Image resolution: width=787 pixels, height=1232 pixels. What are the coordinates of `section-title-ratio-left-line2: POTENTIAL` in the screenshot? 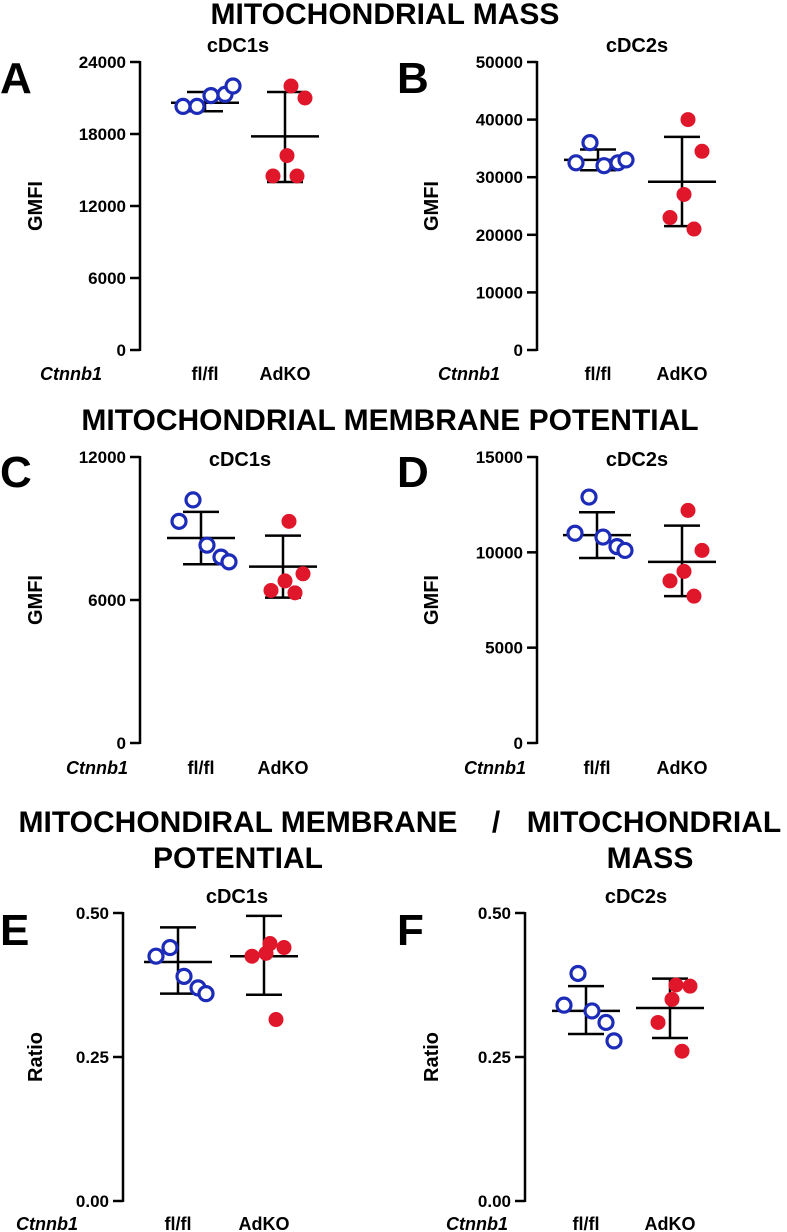 It's located at (238, 858).